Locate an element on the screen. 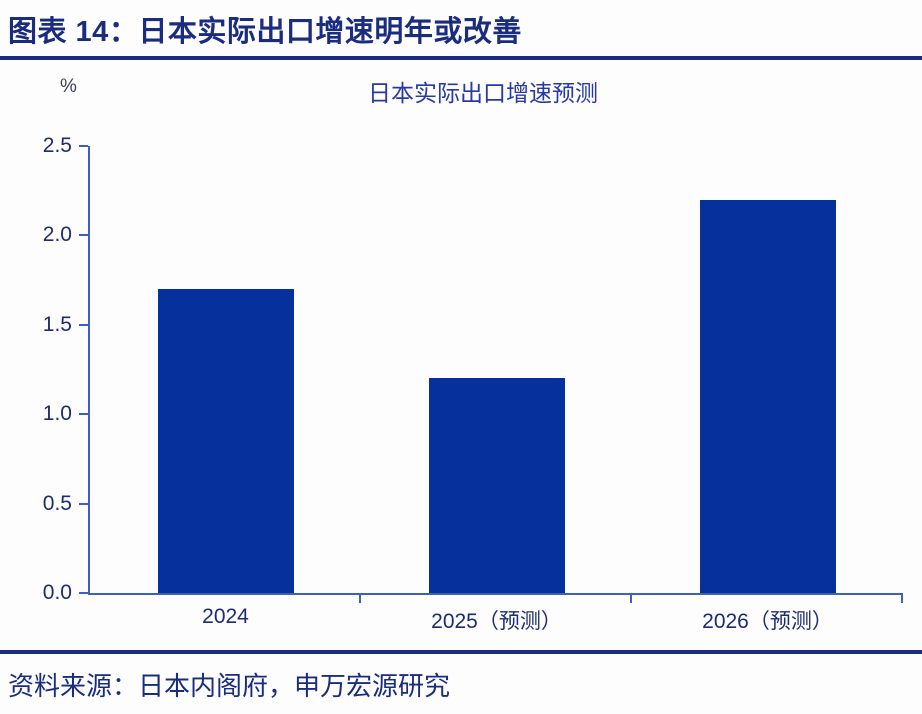 The image size is (922, 714). y-tick-label: 1.5 is located at coordinates (57, 324).